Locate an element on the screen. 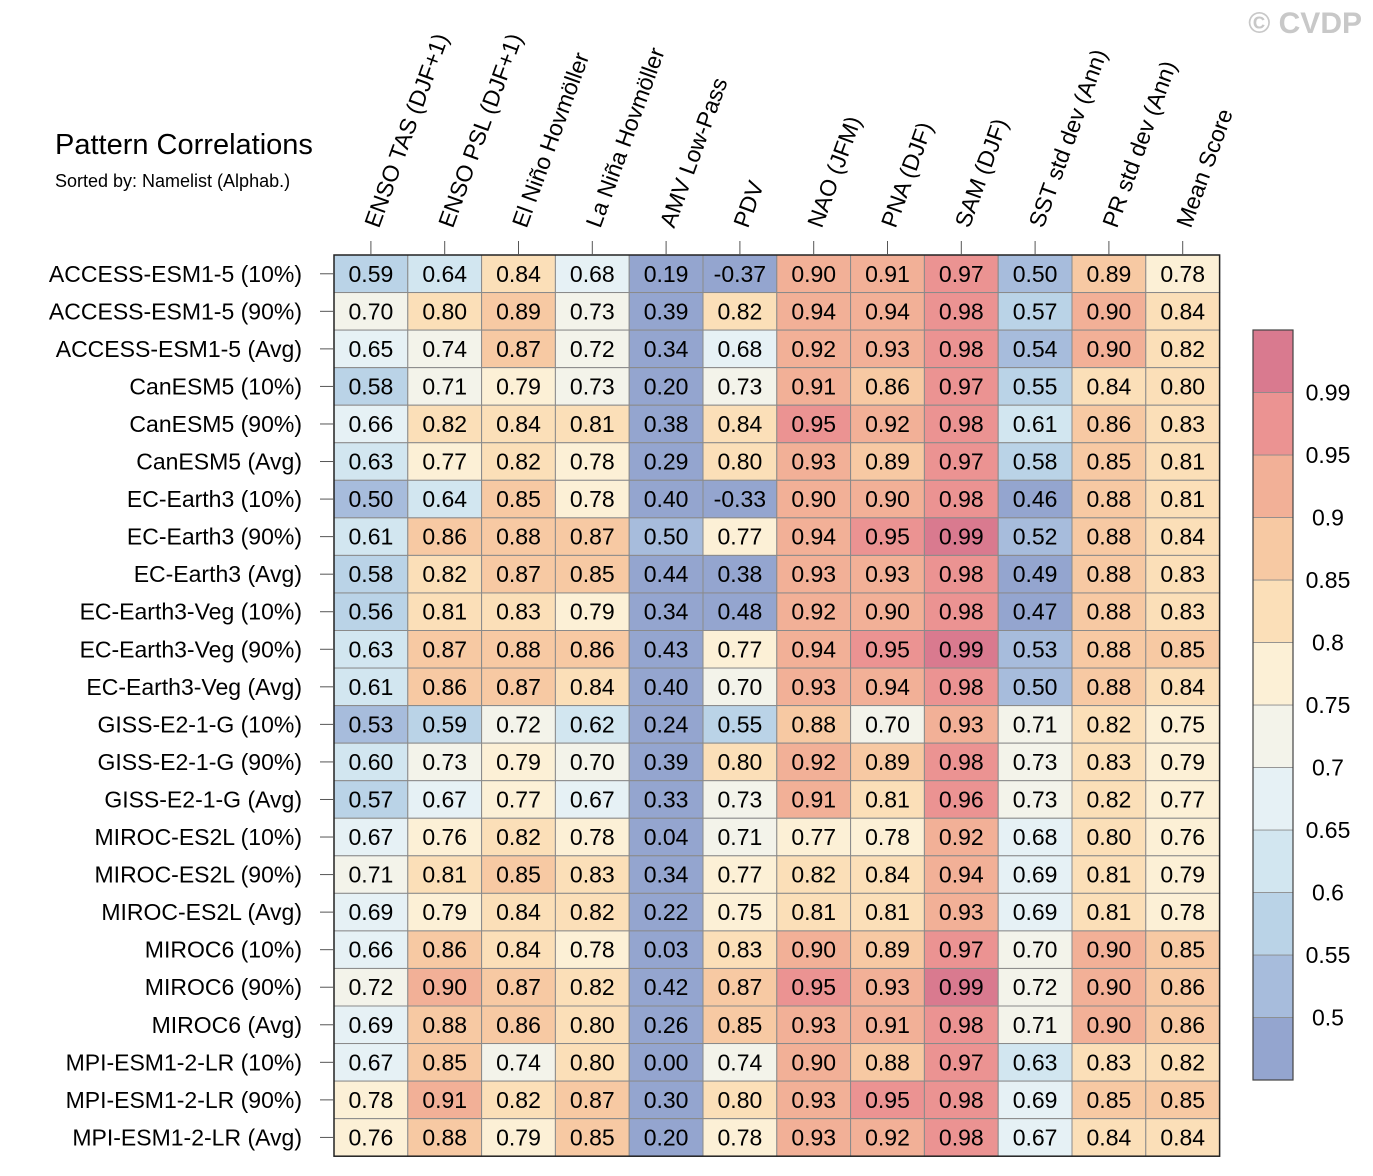  row-label: EC-Earth3-Veg (10%) is located at coordinates (191, 612).